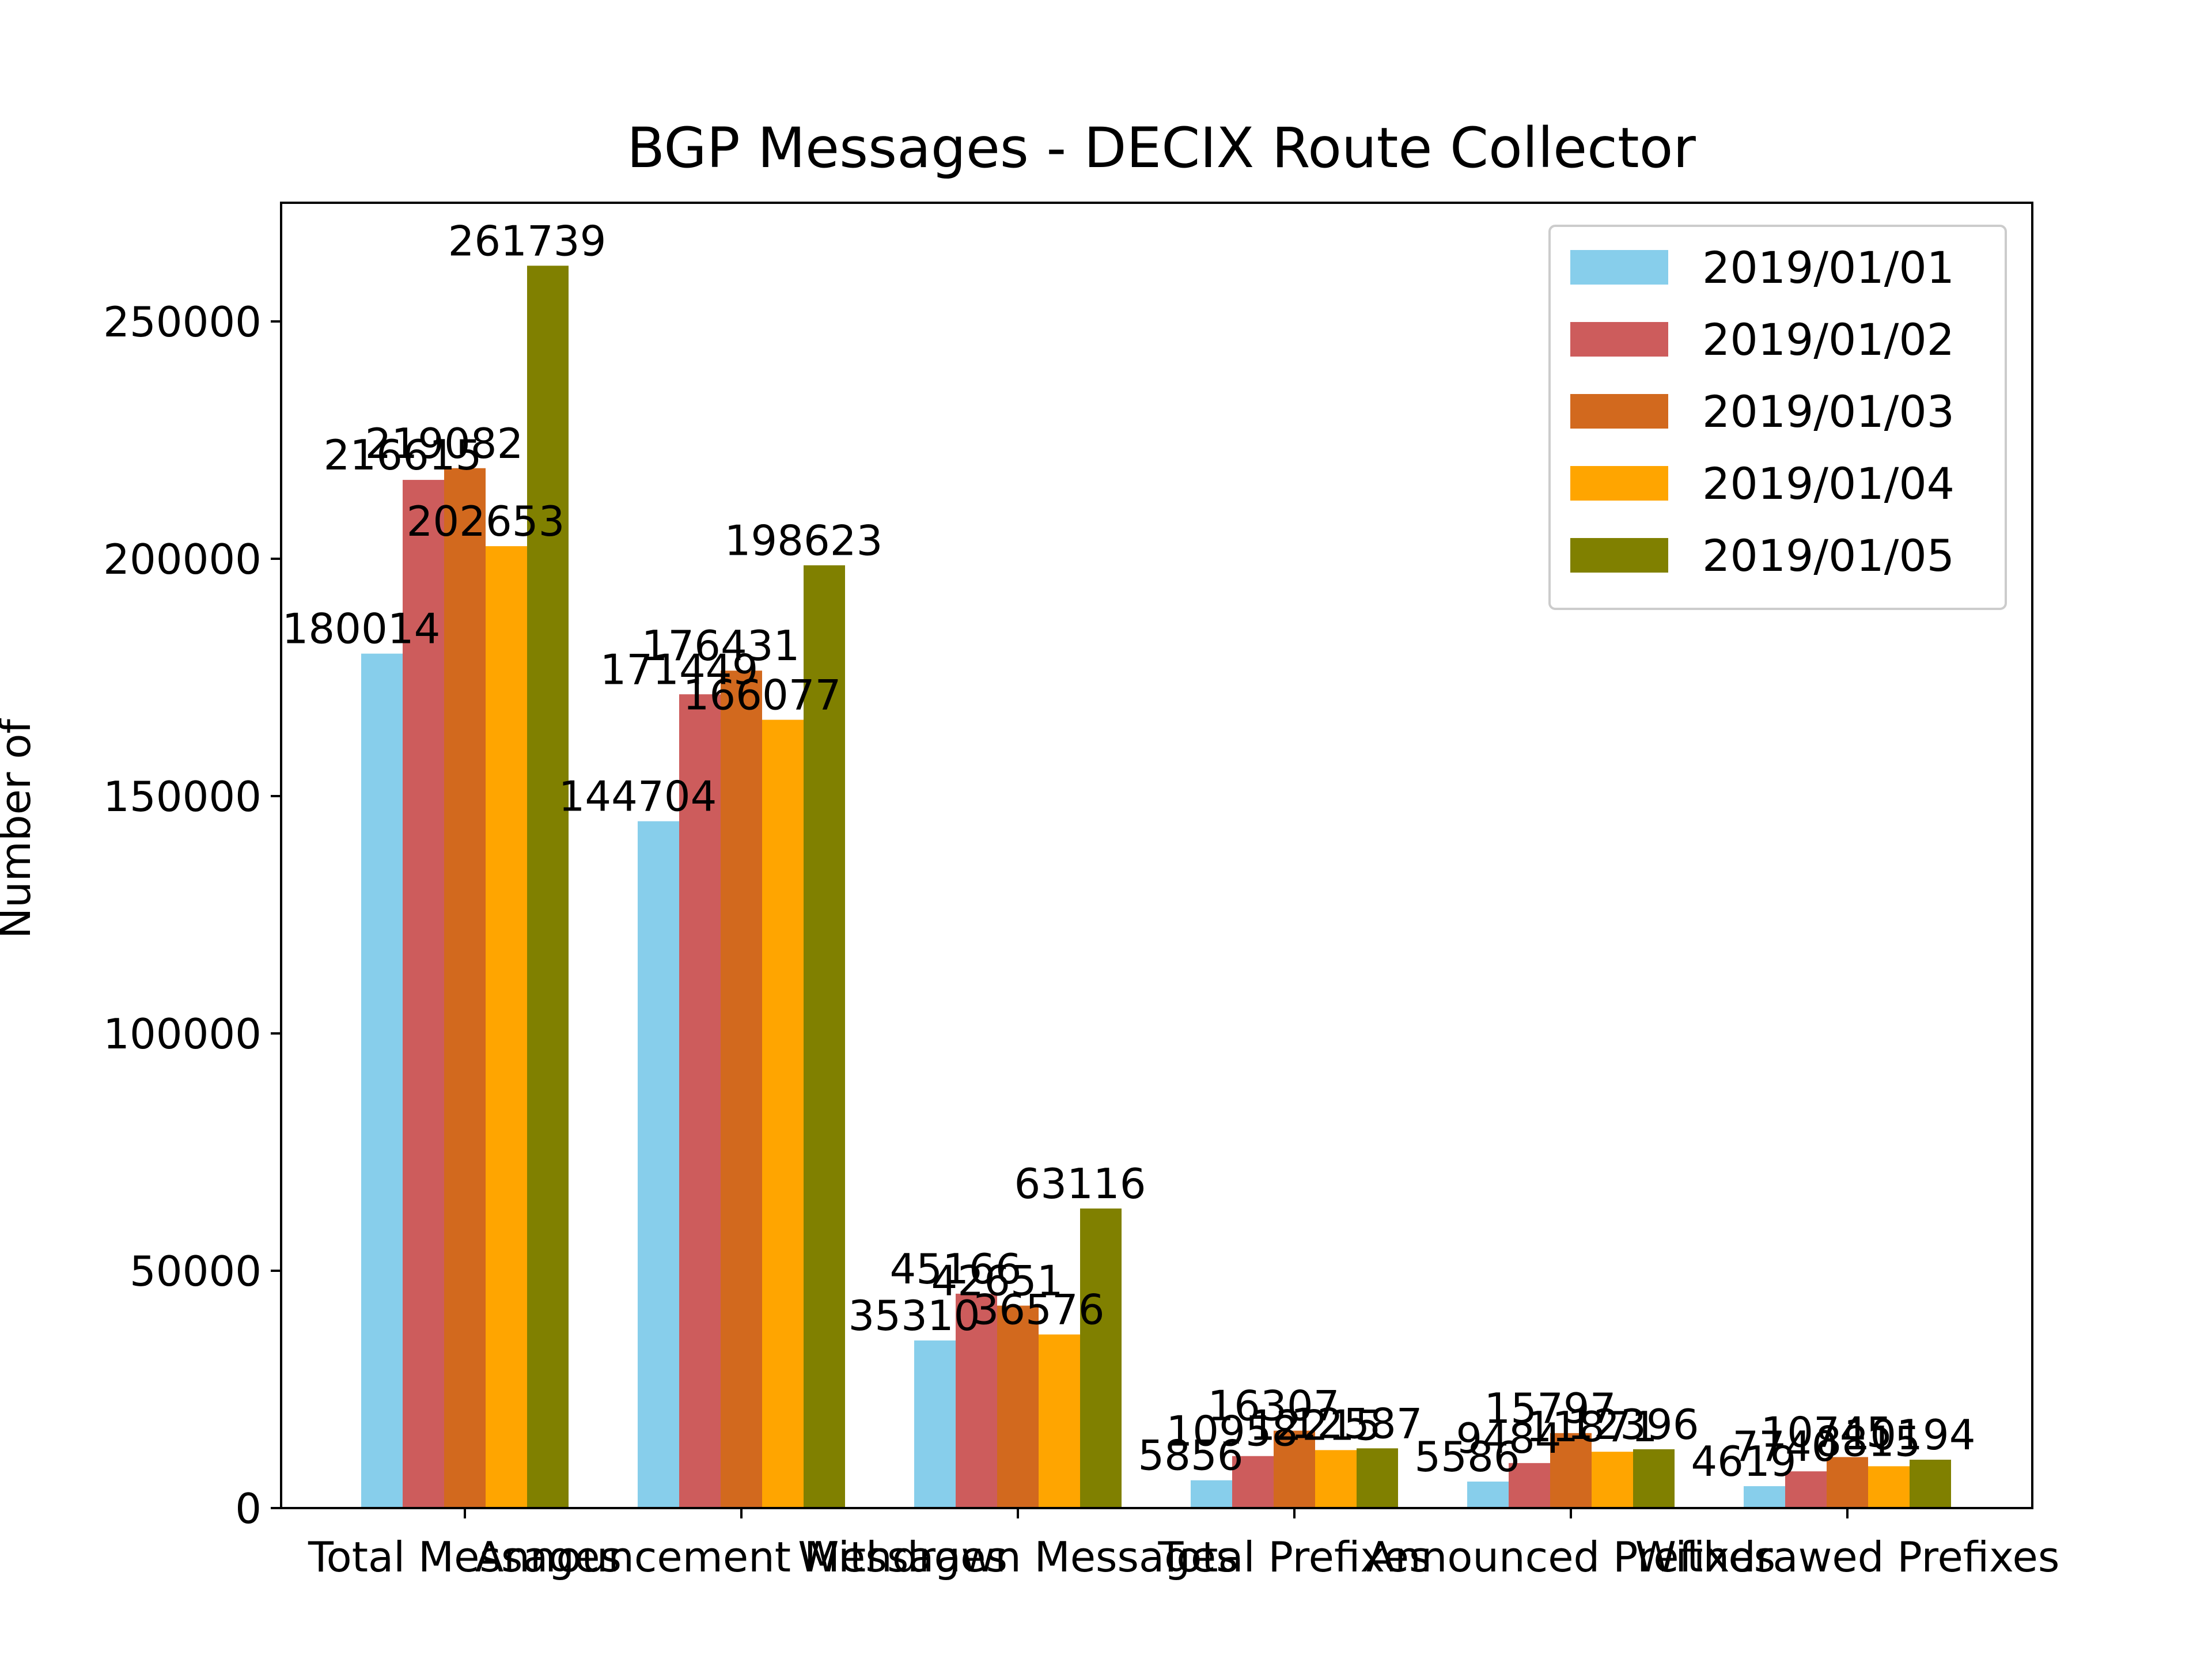 The image size is (2212, 1659). What do you see at coordinates (804, 540) in the screenshot?
I see `data-label: 198623` at bounding box center [804, 540].